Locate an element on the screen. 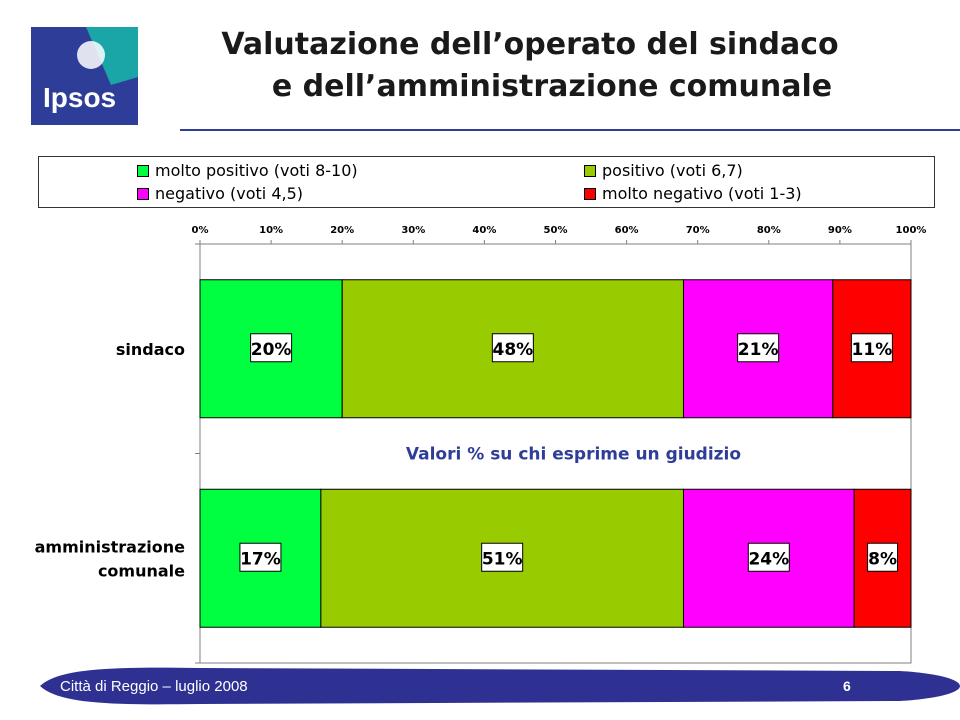 This screenshot has height=720, width=960. x-tick-label: 30% is located at coordinates (413, 230).